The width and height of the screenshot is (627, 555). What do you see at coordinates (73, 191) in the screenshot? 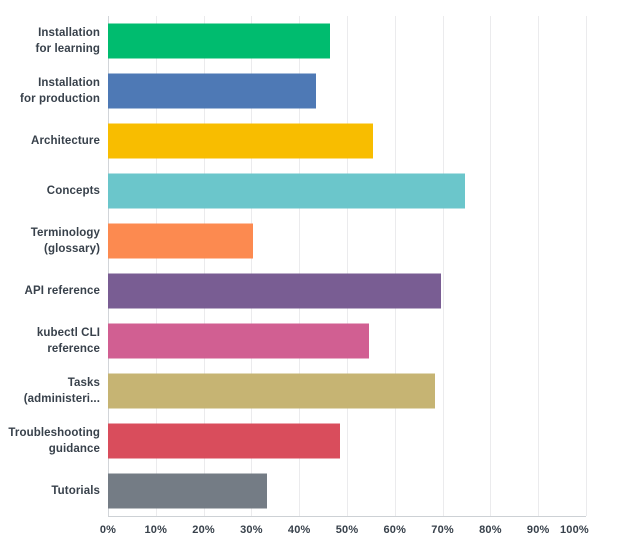
I see `category-label-line: Concepts` at bounding box center [73, 191].